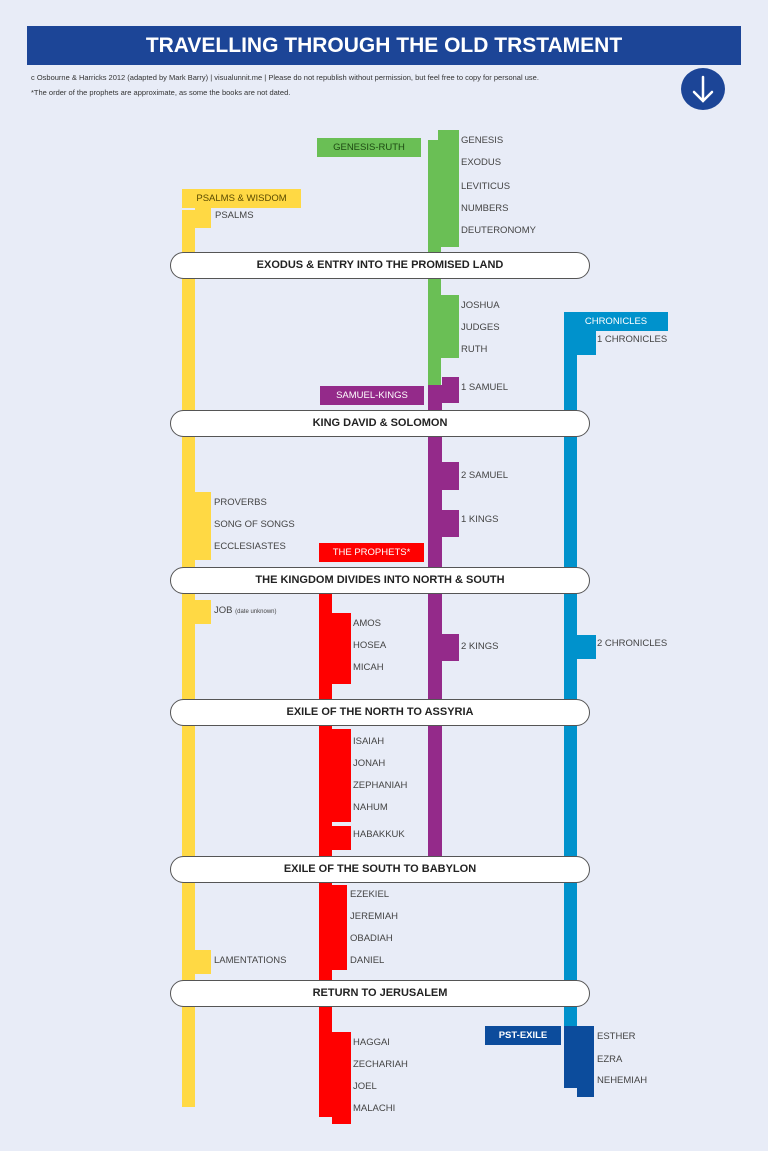 Image resolution: width=768 pixels, height=1151 pixels. Describe the element at coordinates (380, 580) in the screenshot. I see `era-band: THE KINGDOM DIVIDES INTO NORTH & SOUTH` at that location.